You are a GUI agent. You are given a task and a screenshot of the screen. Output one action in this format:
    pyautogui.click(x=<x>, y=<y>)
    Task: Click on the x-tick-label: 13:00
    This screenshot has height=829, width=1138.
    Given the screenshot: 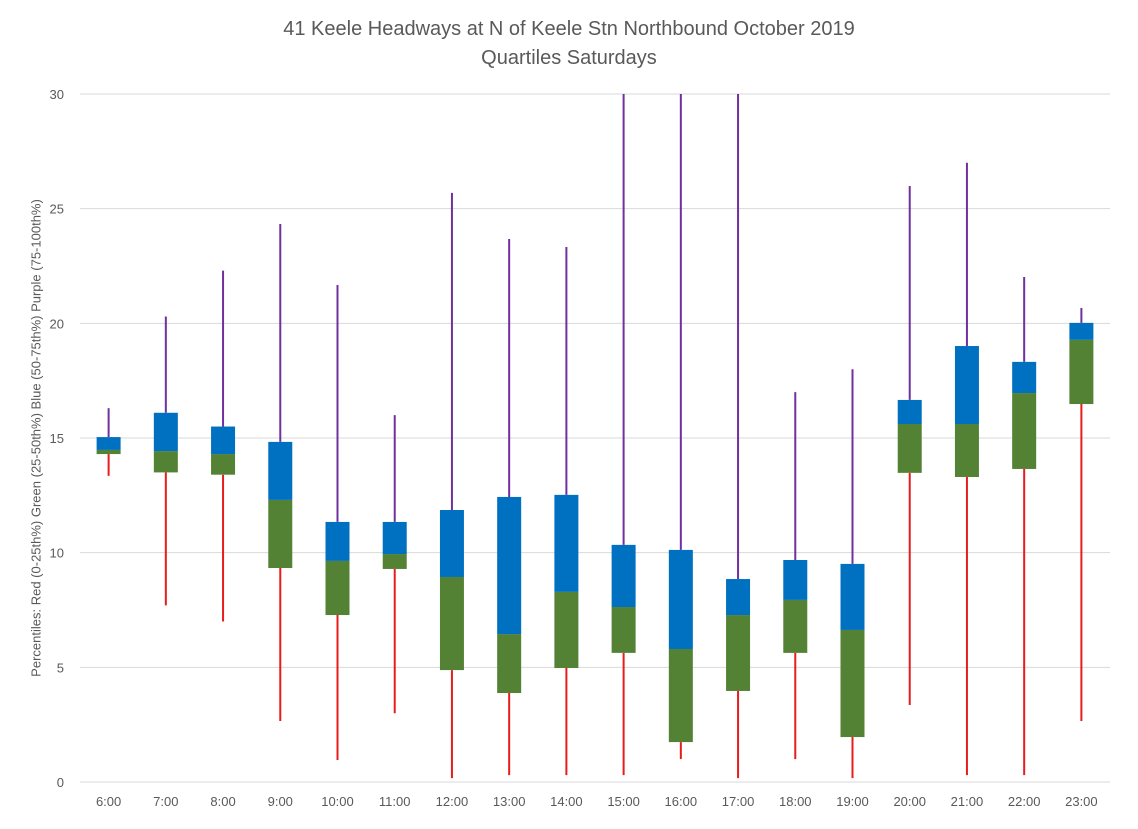 What is the action you would take?
    pyautogui.click(x=509, y=801)
    